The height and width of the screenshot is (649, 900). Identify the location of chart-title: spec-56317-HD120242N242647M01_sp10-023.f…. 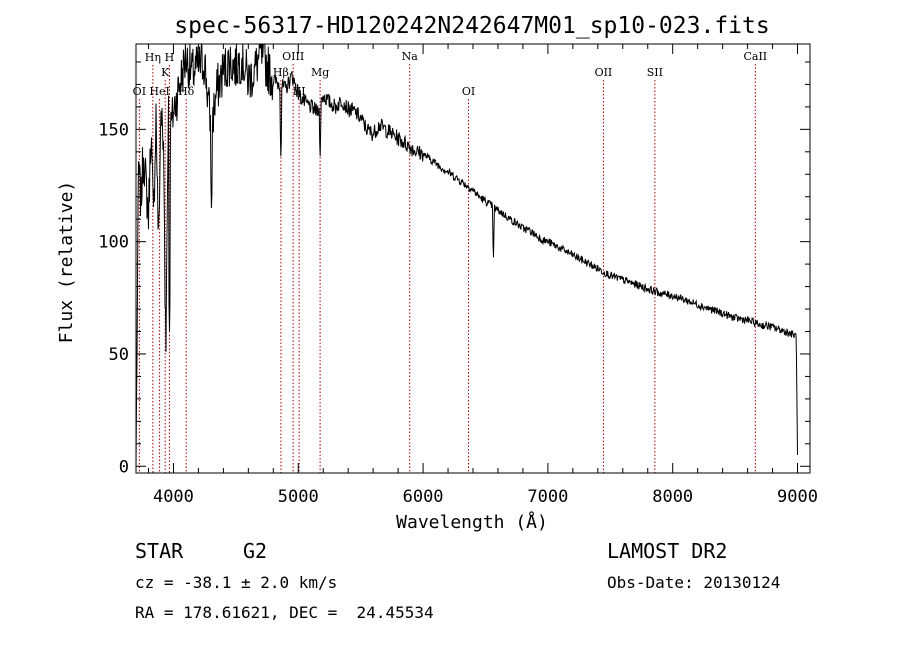
(471, 26).